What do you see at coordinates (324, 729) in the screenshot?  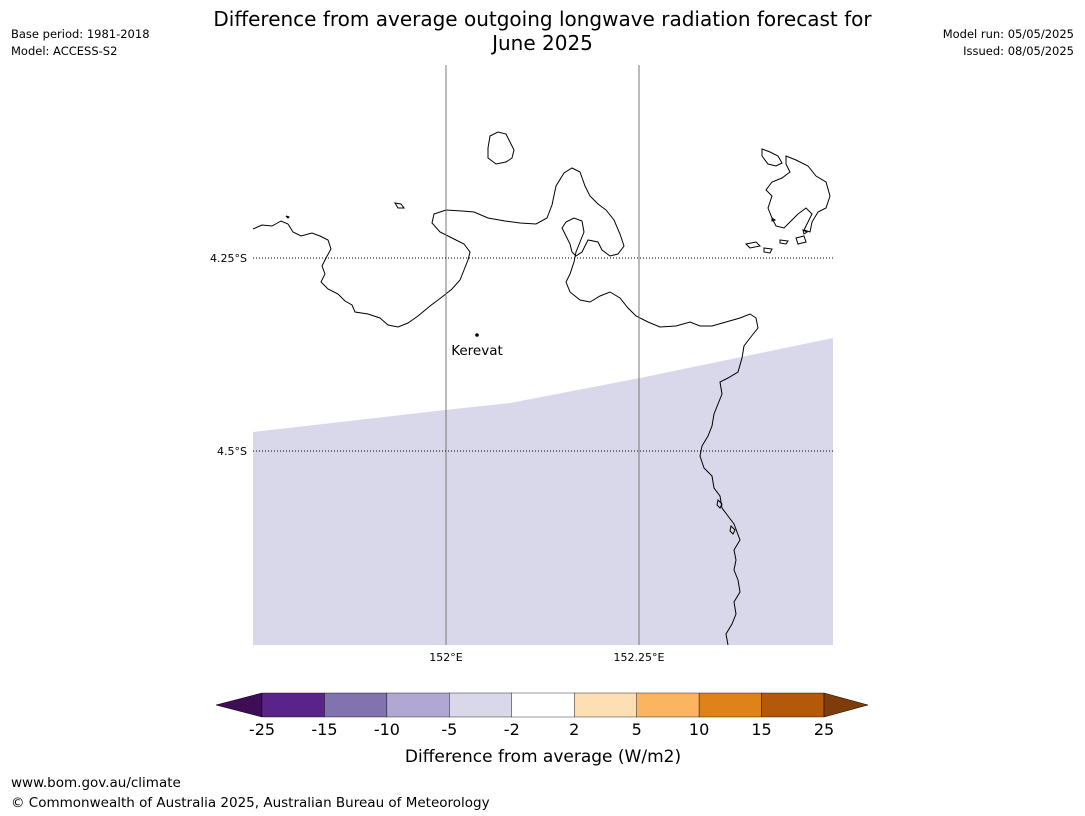 I see `colorbar-tick-label: -15` at bounding box center [324, 729].